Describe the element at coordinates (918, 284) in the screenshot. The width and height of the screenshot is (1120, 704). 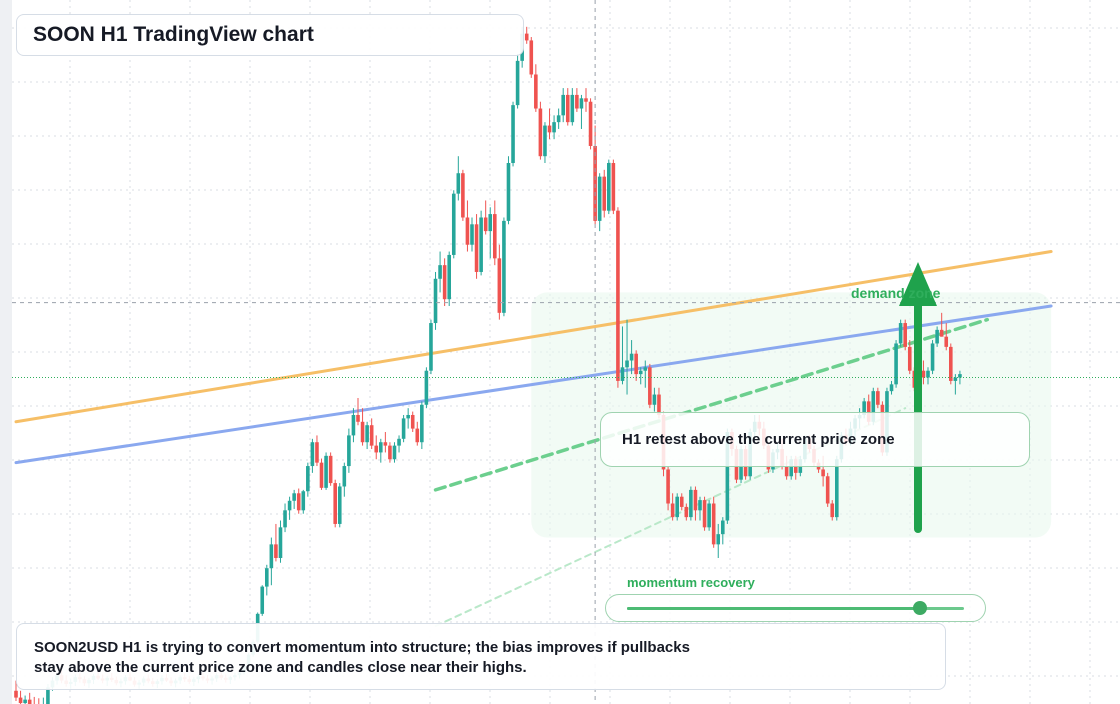
I see `up-arrow-head` at that location.